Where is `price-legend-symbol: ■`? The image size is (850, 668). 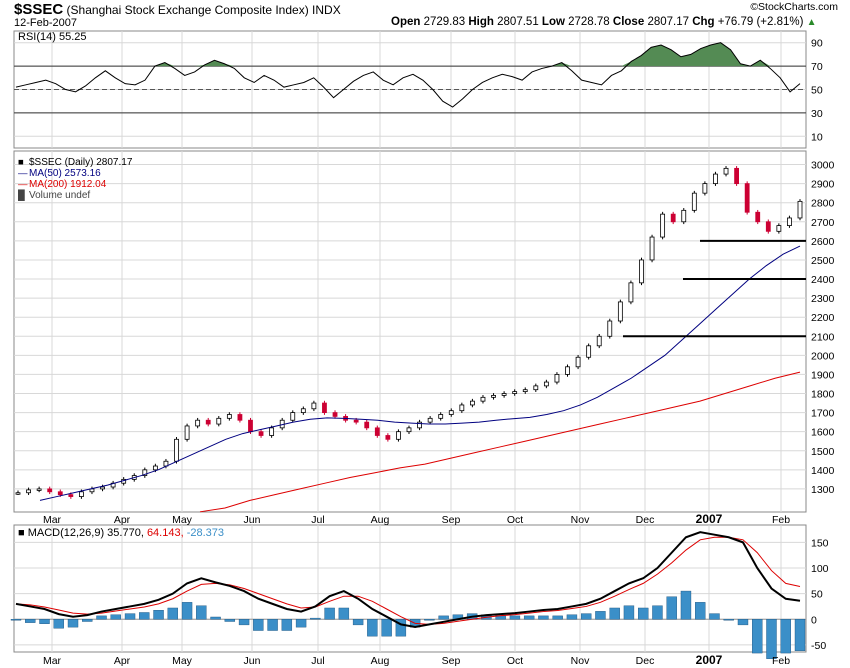
price-legend-symbol: ■ is located at coordinates (21, 162).